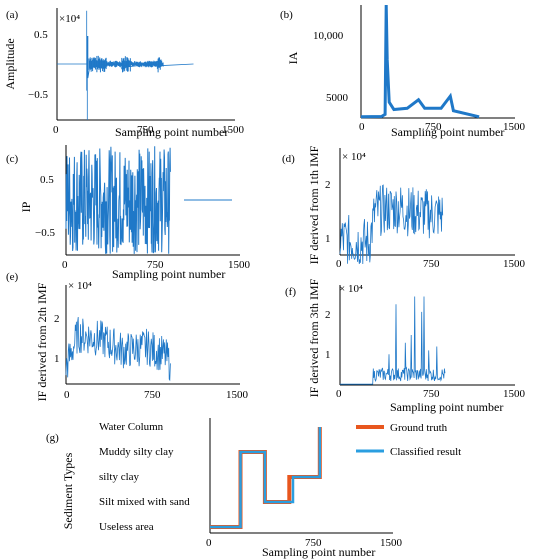  What do you see at coordinates (12, 277) in the screenshot?
I see `panel-label-e: (e)` at bounding box center [12, 277].